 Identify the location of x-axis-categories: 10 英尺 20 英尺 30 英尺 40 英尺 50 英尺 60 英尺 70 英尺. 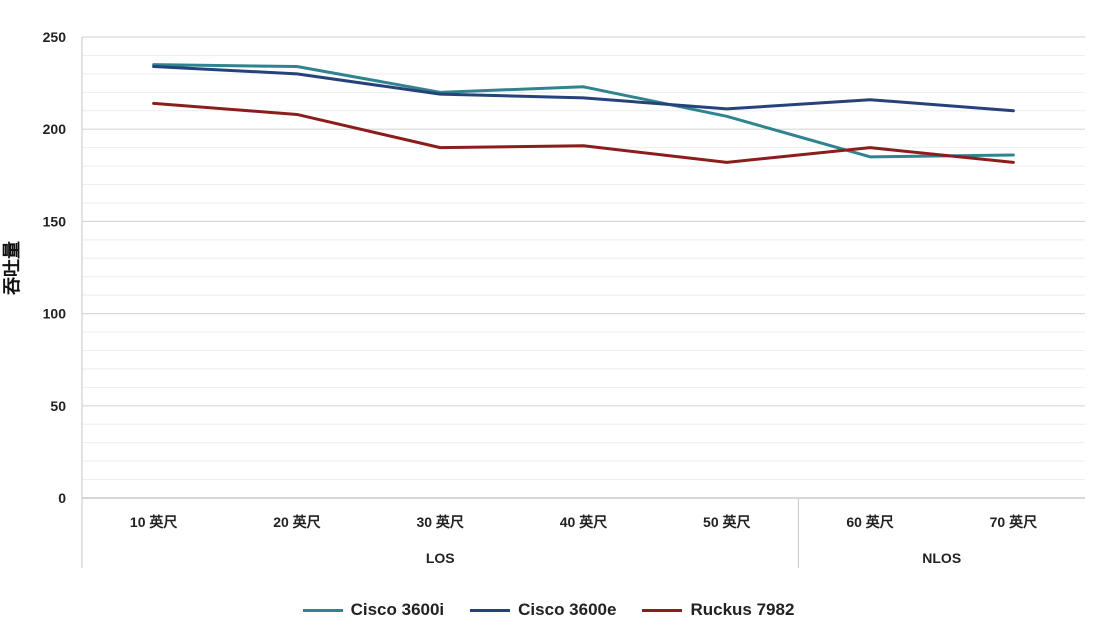
(583, 522).